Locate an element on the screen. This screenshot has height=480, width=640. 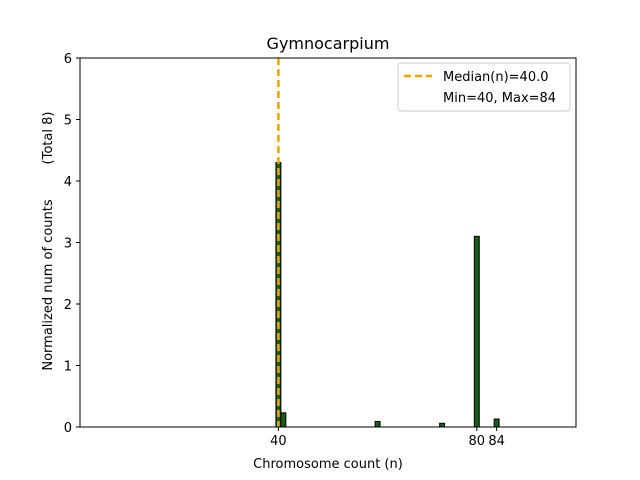
chart-title: Gymnocarpium is located at coordinates (328, 43).